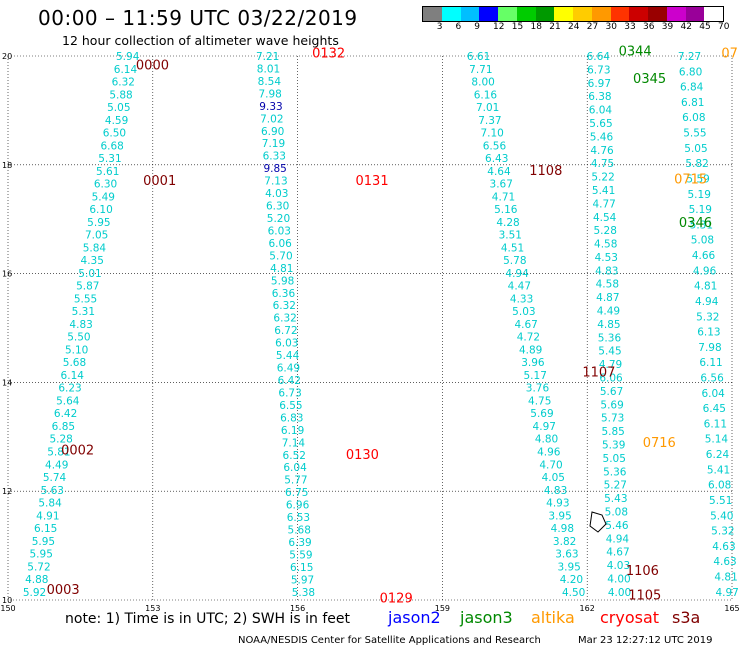 The image size is (740, 650). I want to click on satellite-label: jason2, so click(414, 617).